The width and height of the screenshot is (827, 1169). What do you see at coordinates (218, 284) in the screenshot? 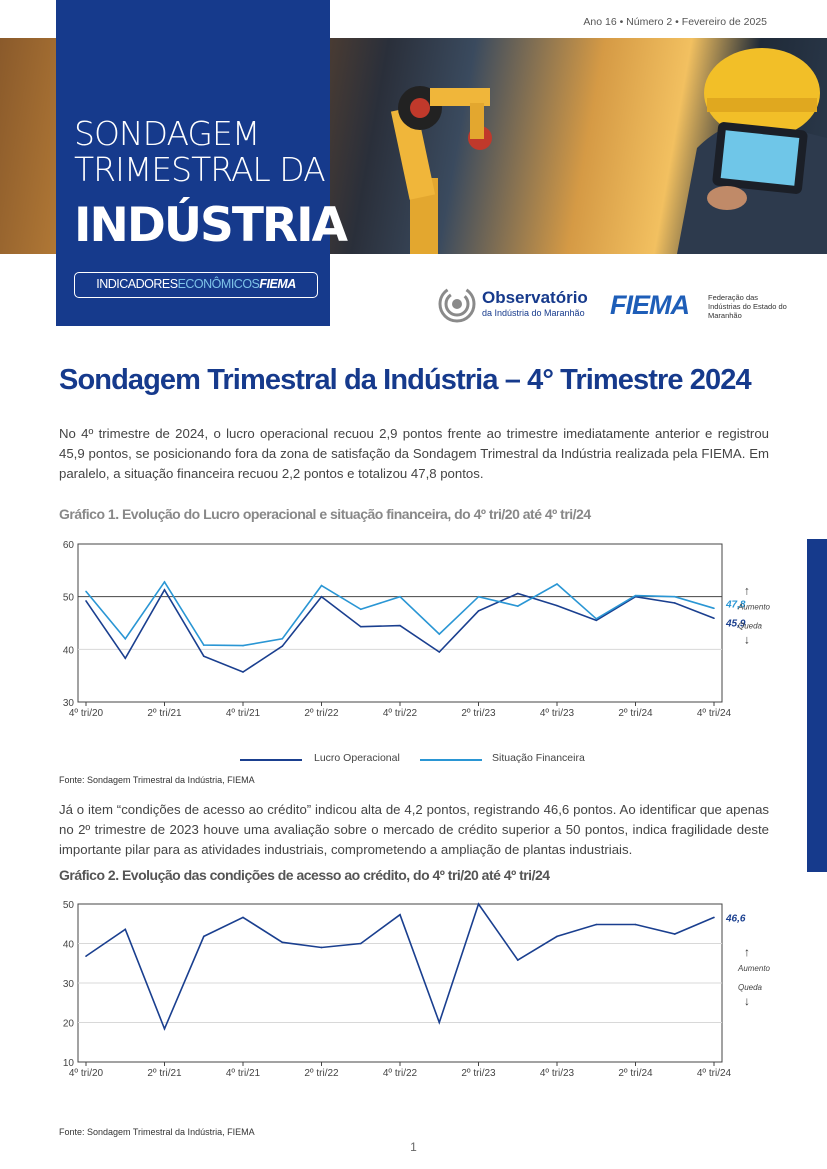
I see `badge-part2: ECONÔMICOS` at bounding box center [218, 284].